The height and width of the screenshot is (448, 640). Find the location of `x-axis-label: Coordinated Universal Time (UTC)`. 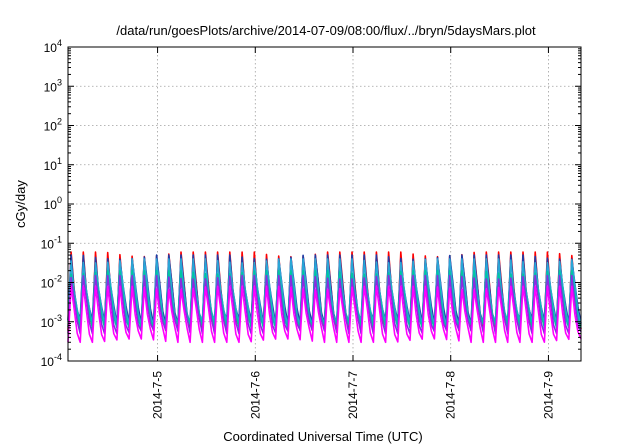

x-axis-label: Coordinated Universal Time (UTC) is located at coordinates (322, 436).